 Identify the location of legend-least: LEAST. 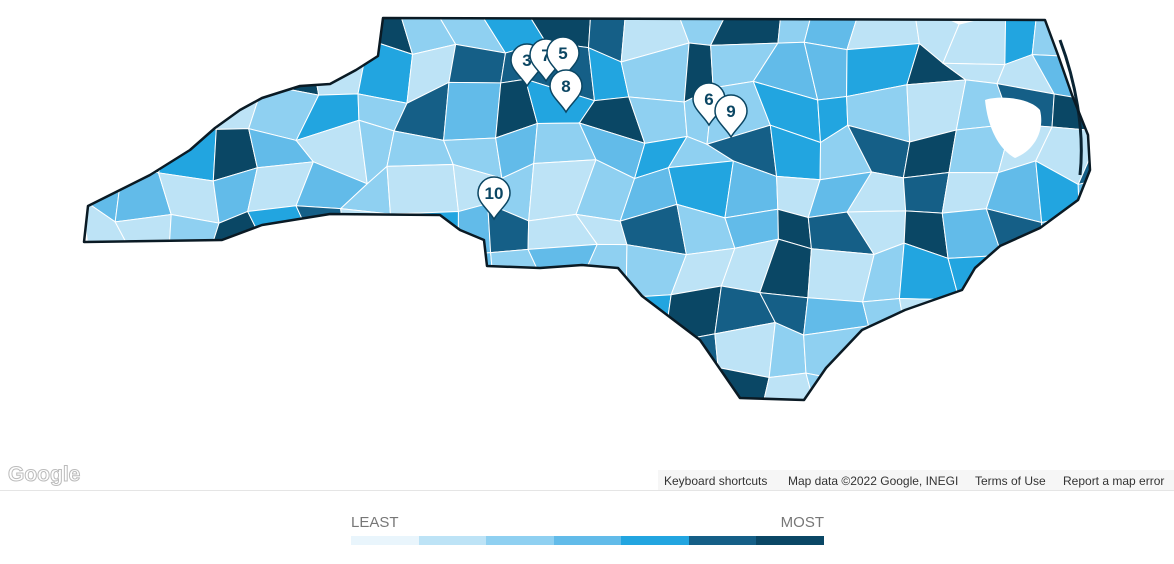
(375, 522).